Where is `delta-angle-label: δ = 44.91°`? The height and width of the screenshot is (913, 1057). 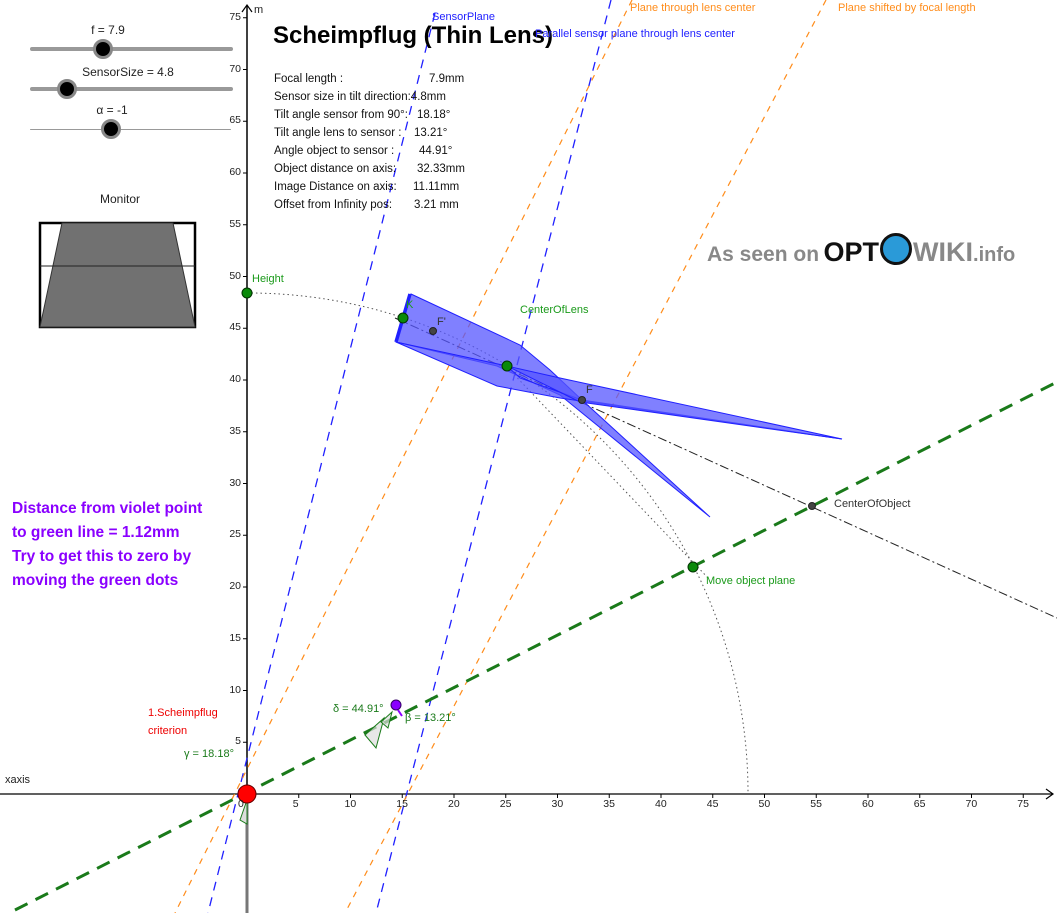
delta-angle-label: δ = 44.91° is located at coordinates (358, 709).